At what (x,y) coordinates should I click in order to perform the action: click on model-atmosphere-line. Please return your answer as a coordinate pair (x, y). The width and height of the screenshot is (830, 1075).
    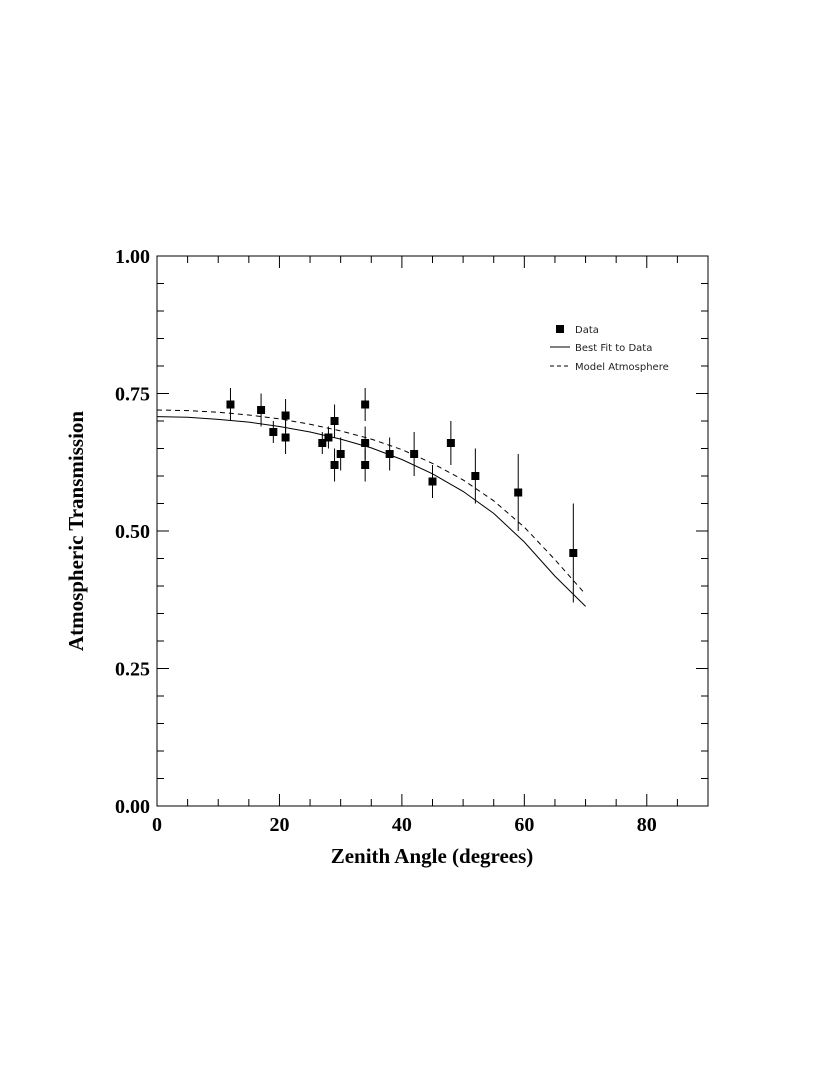
    Looking at the image, I should click on (371, 502).